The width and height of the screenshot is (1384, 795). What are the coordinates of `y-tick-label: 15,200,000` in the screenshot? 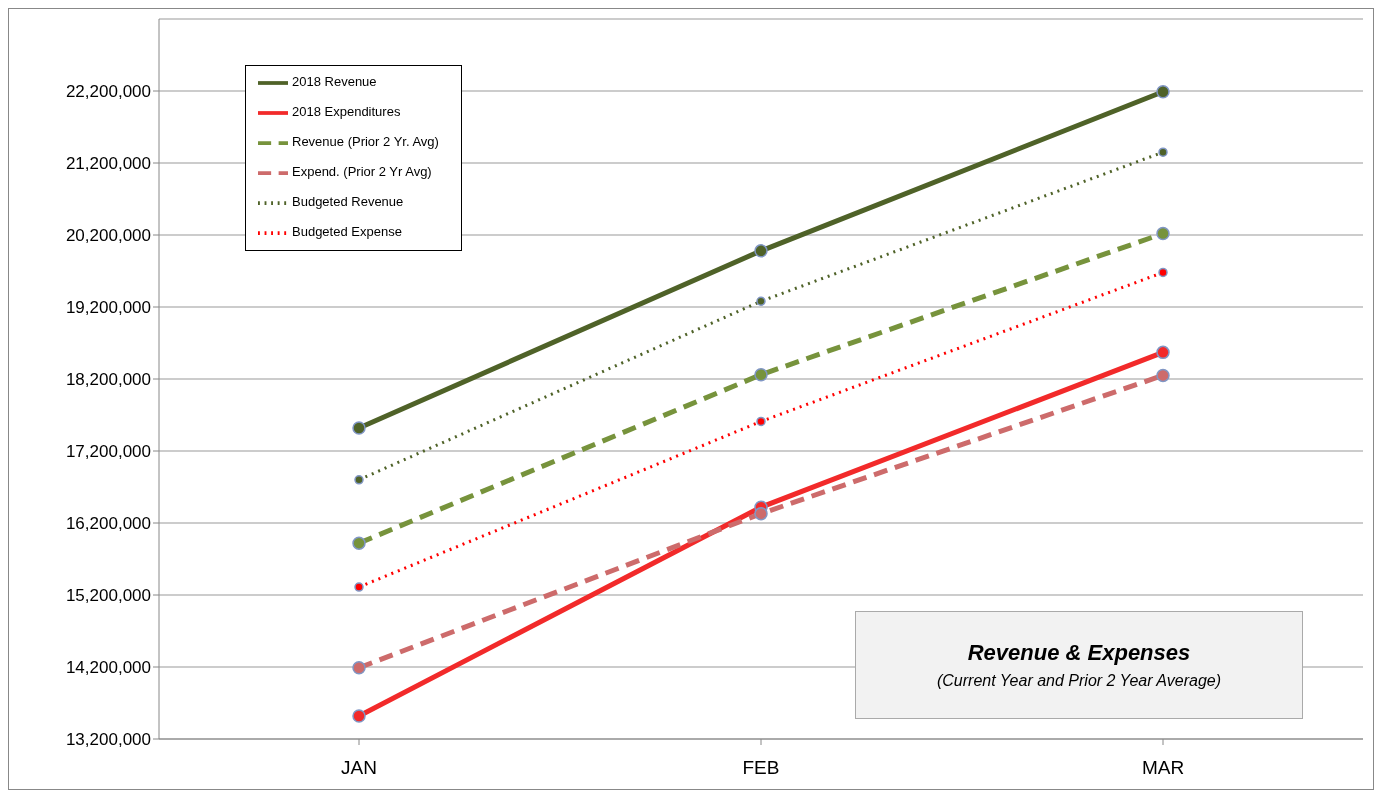 It's located at (108, 596).